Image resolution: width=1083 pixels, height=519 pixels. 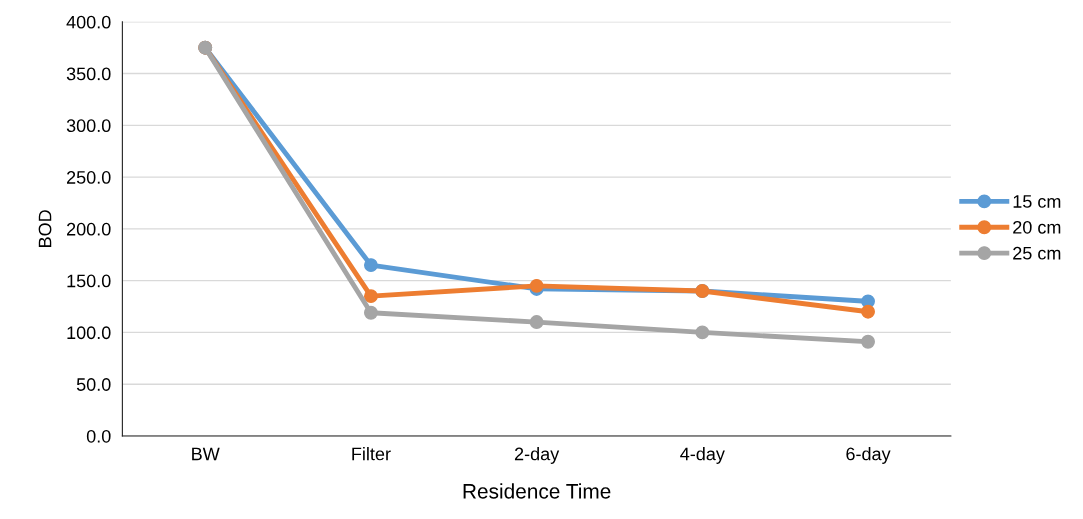 I want to click on y-tick-label: 350.0, so click(x=88, y=74).